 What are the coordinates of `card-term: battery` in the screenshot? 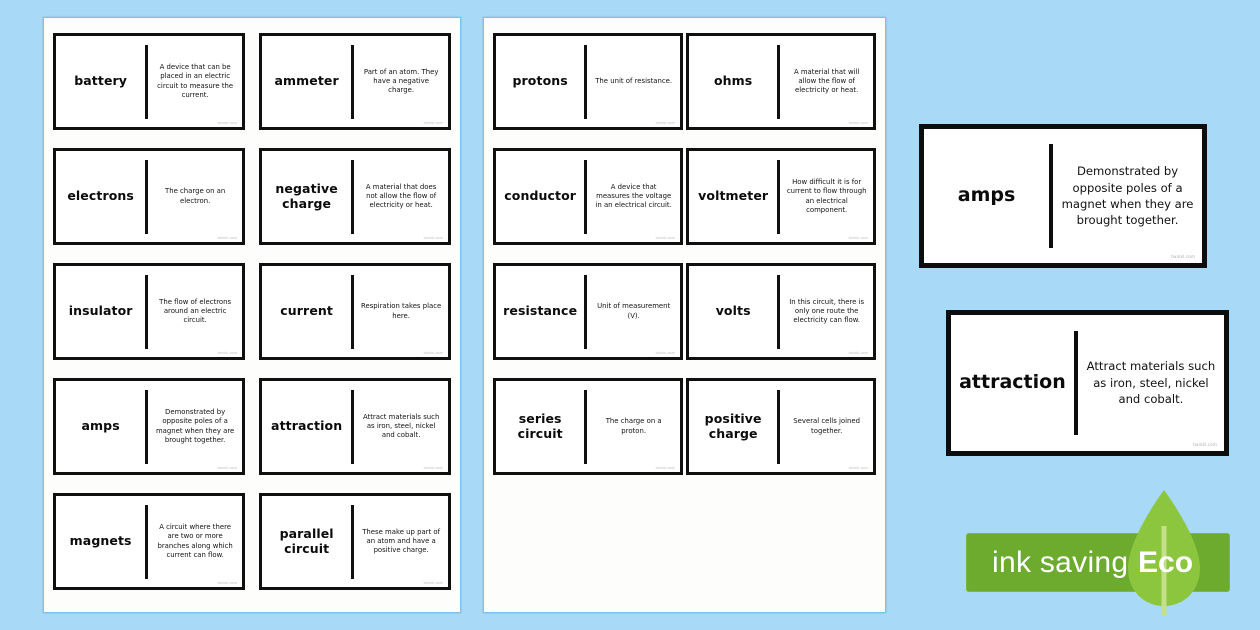 It's located at (101, 81).